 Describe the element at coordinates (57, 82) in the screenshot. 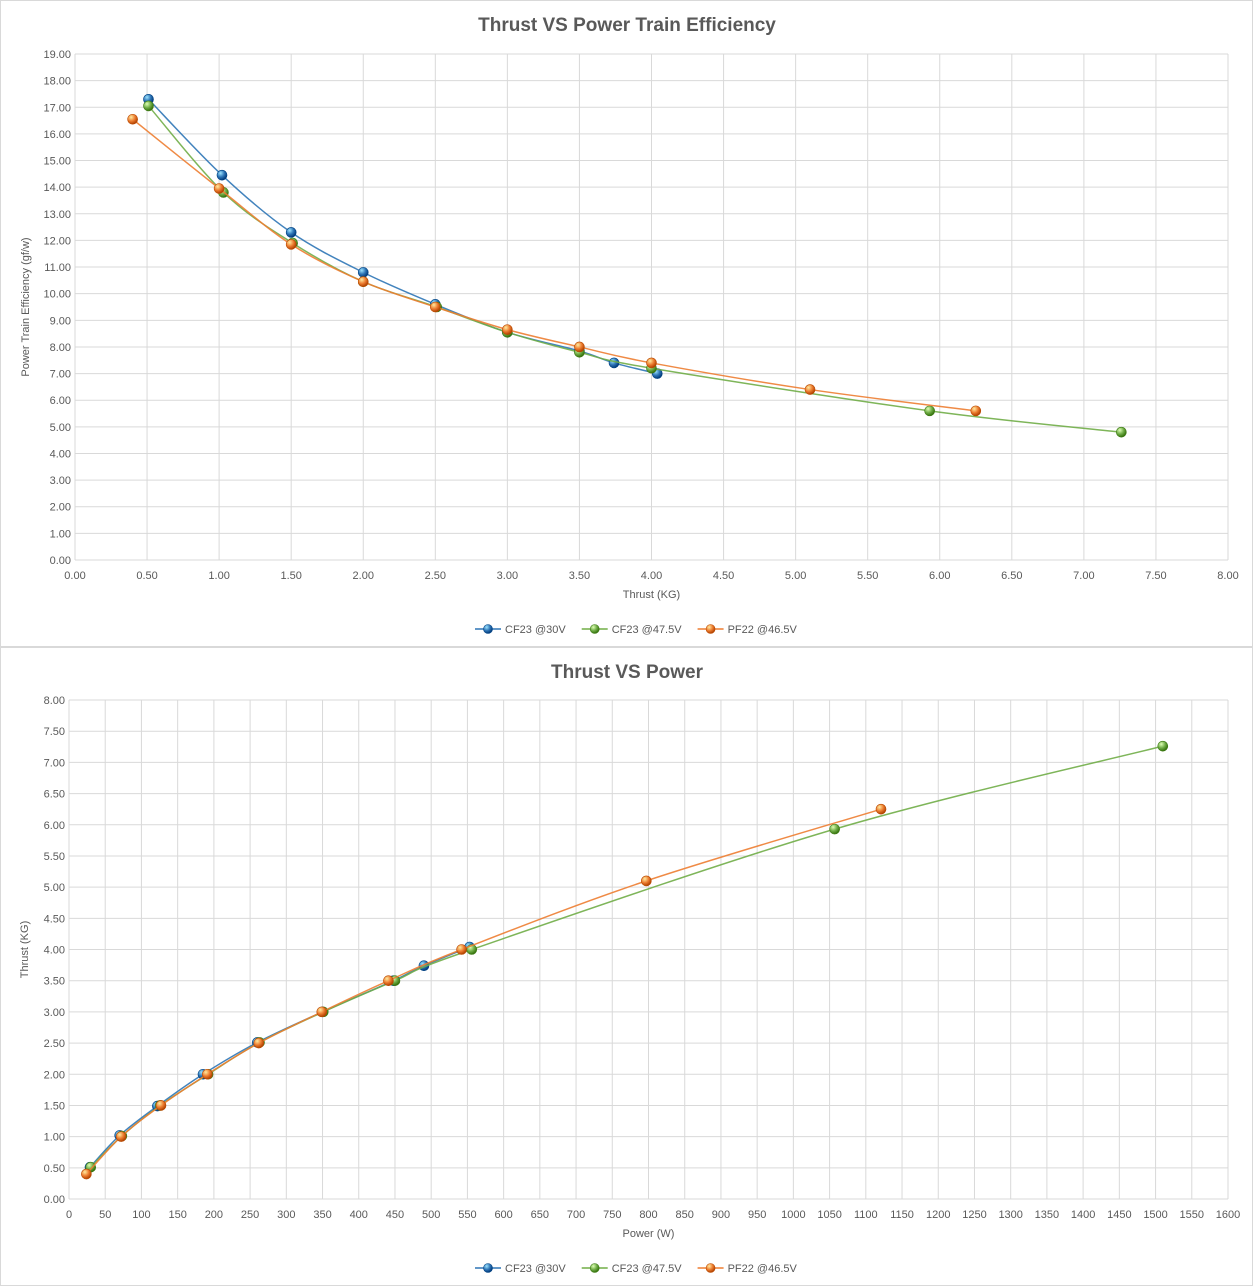

I see `y-tick-label: 18.00` at that location.